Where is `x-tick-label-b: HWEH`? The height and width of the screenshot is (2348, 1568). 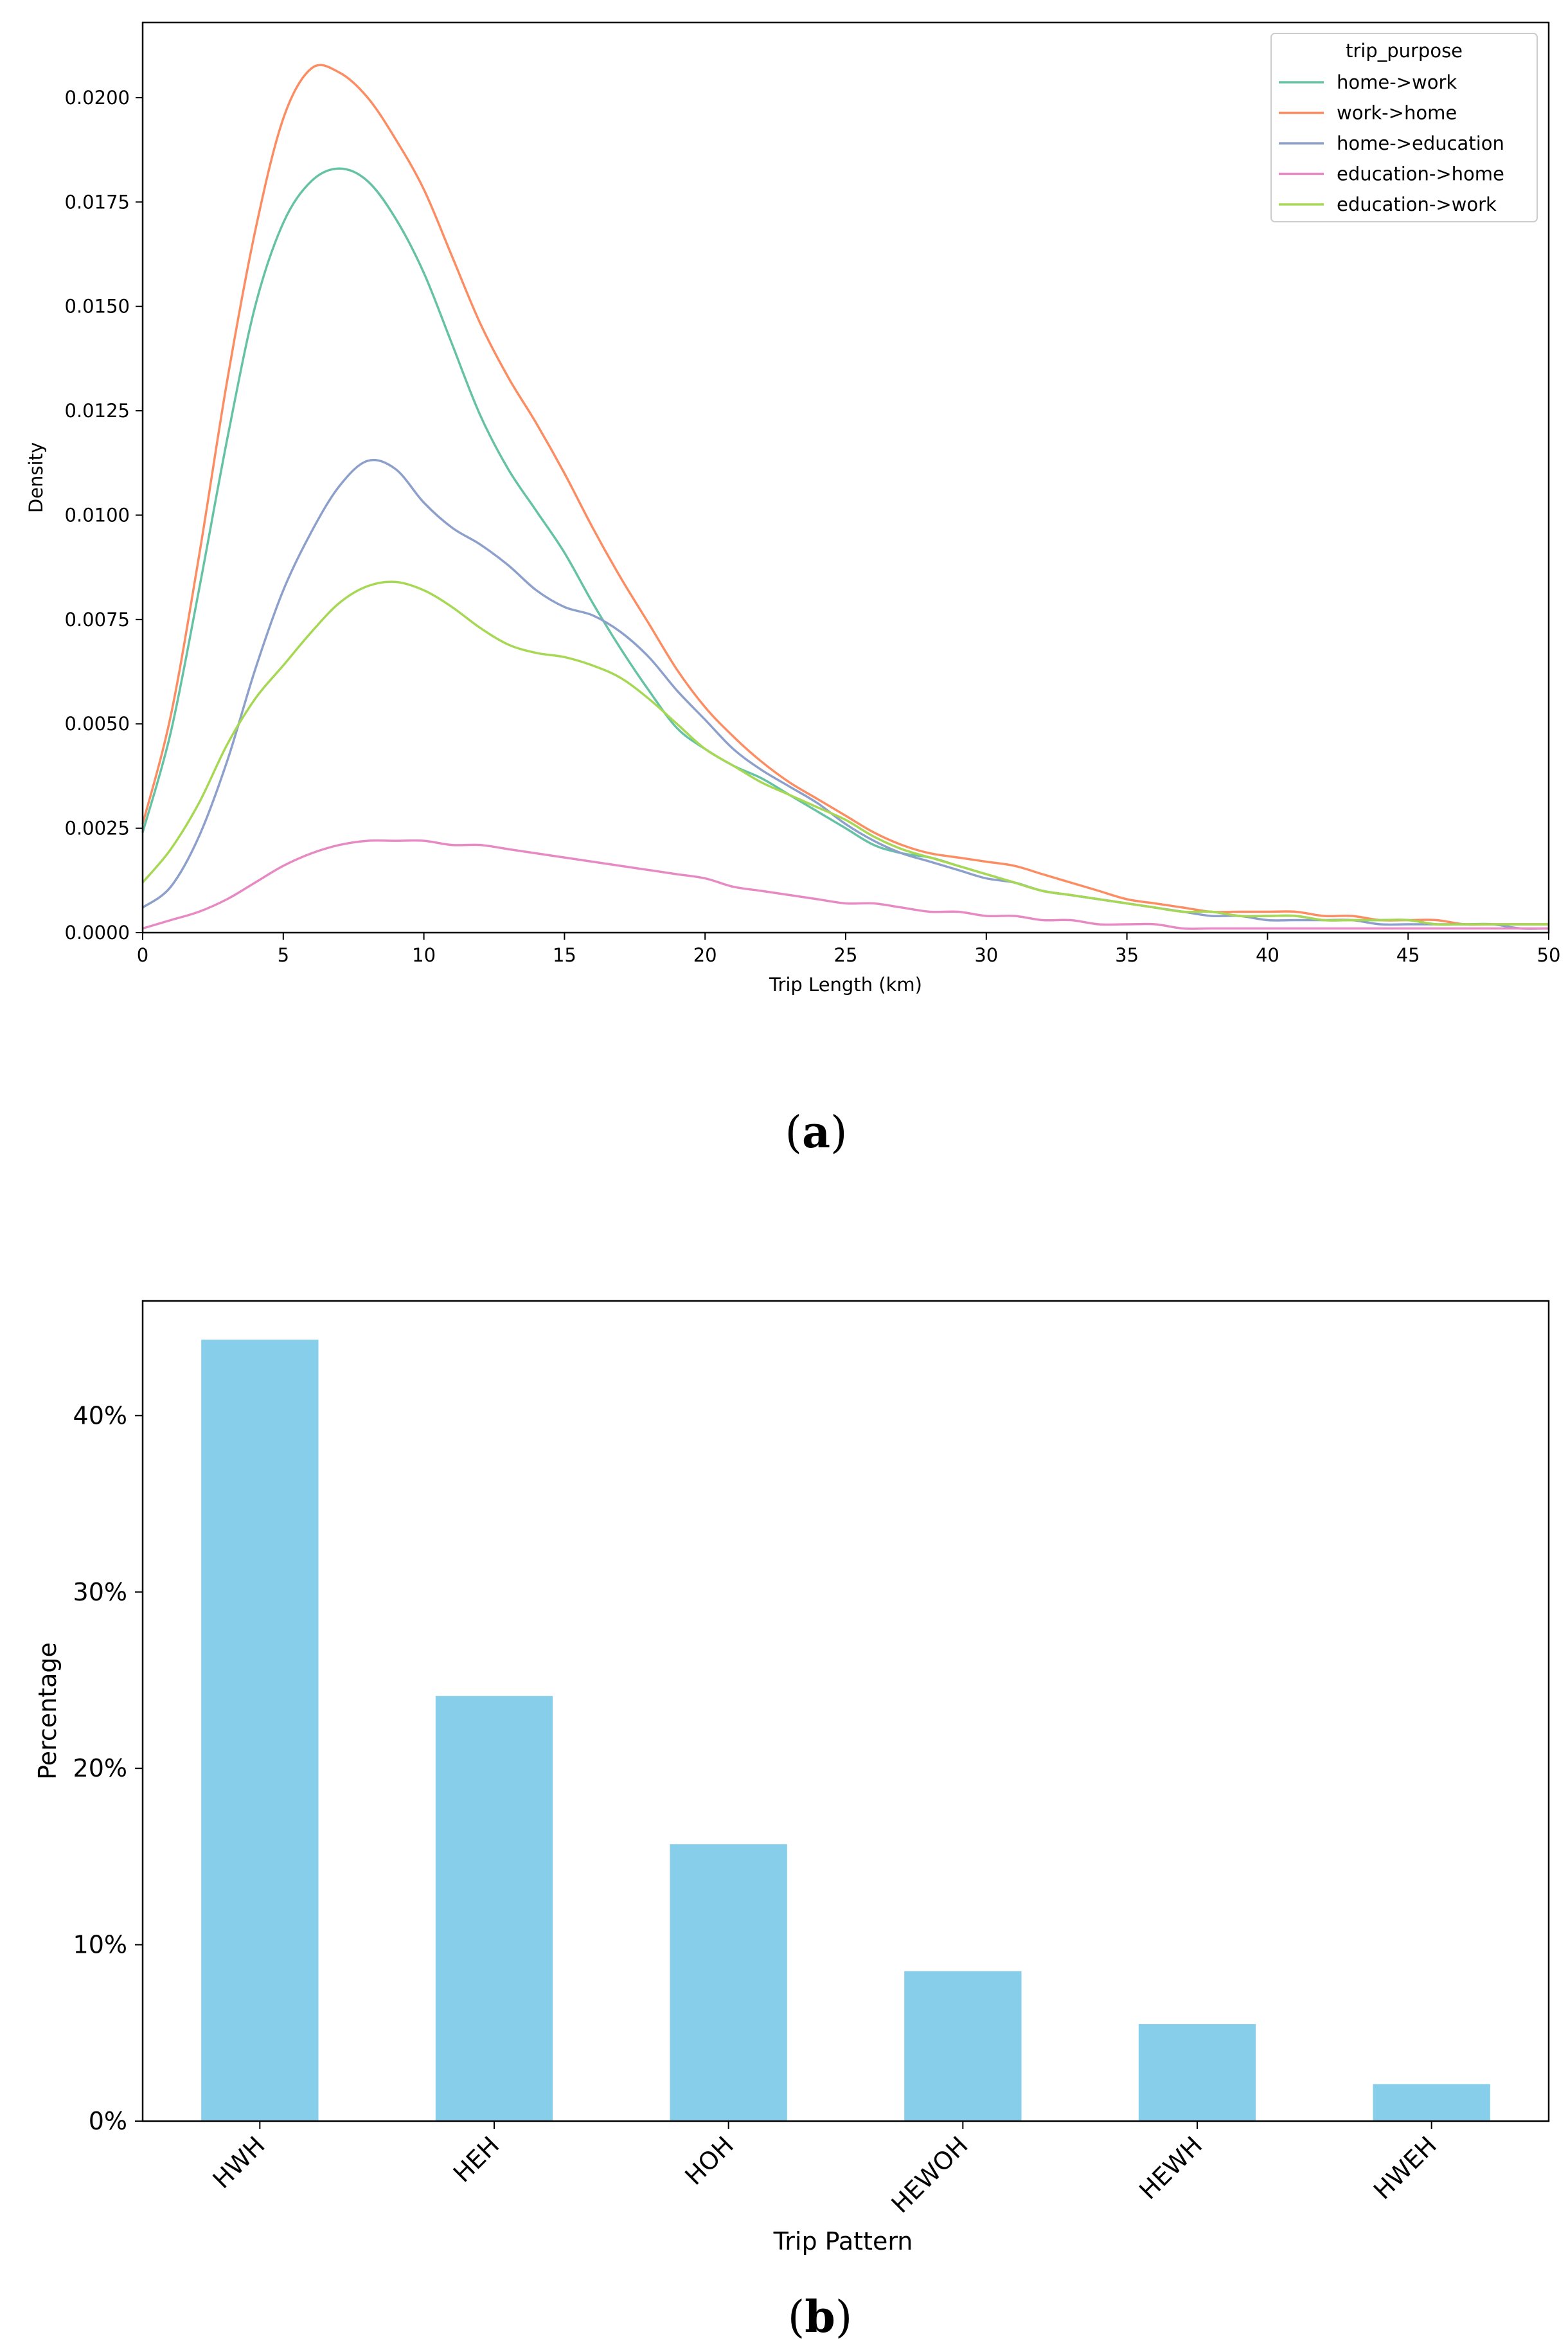
x-tick-label-b: HWEH is located at coordinates (1405, 2168).